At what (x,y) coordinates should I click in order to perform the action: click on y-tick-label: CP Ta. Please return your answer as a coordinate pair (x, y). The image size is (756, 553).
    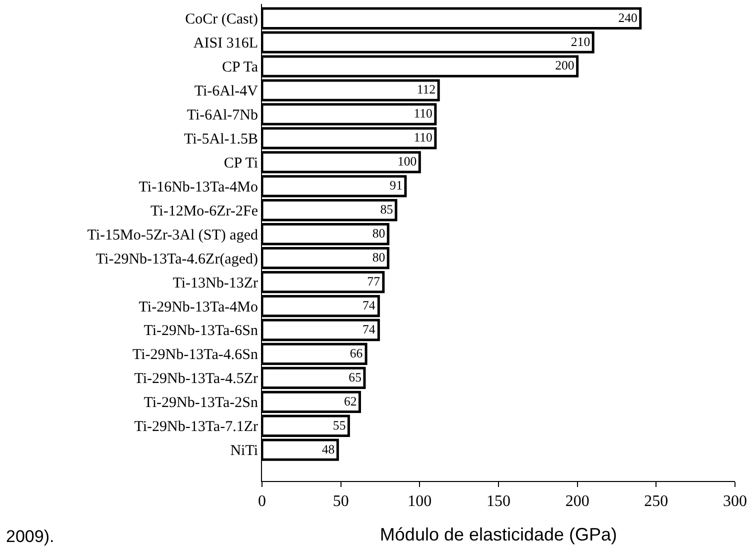
    Looking at the image, I should click on (240, 68).